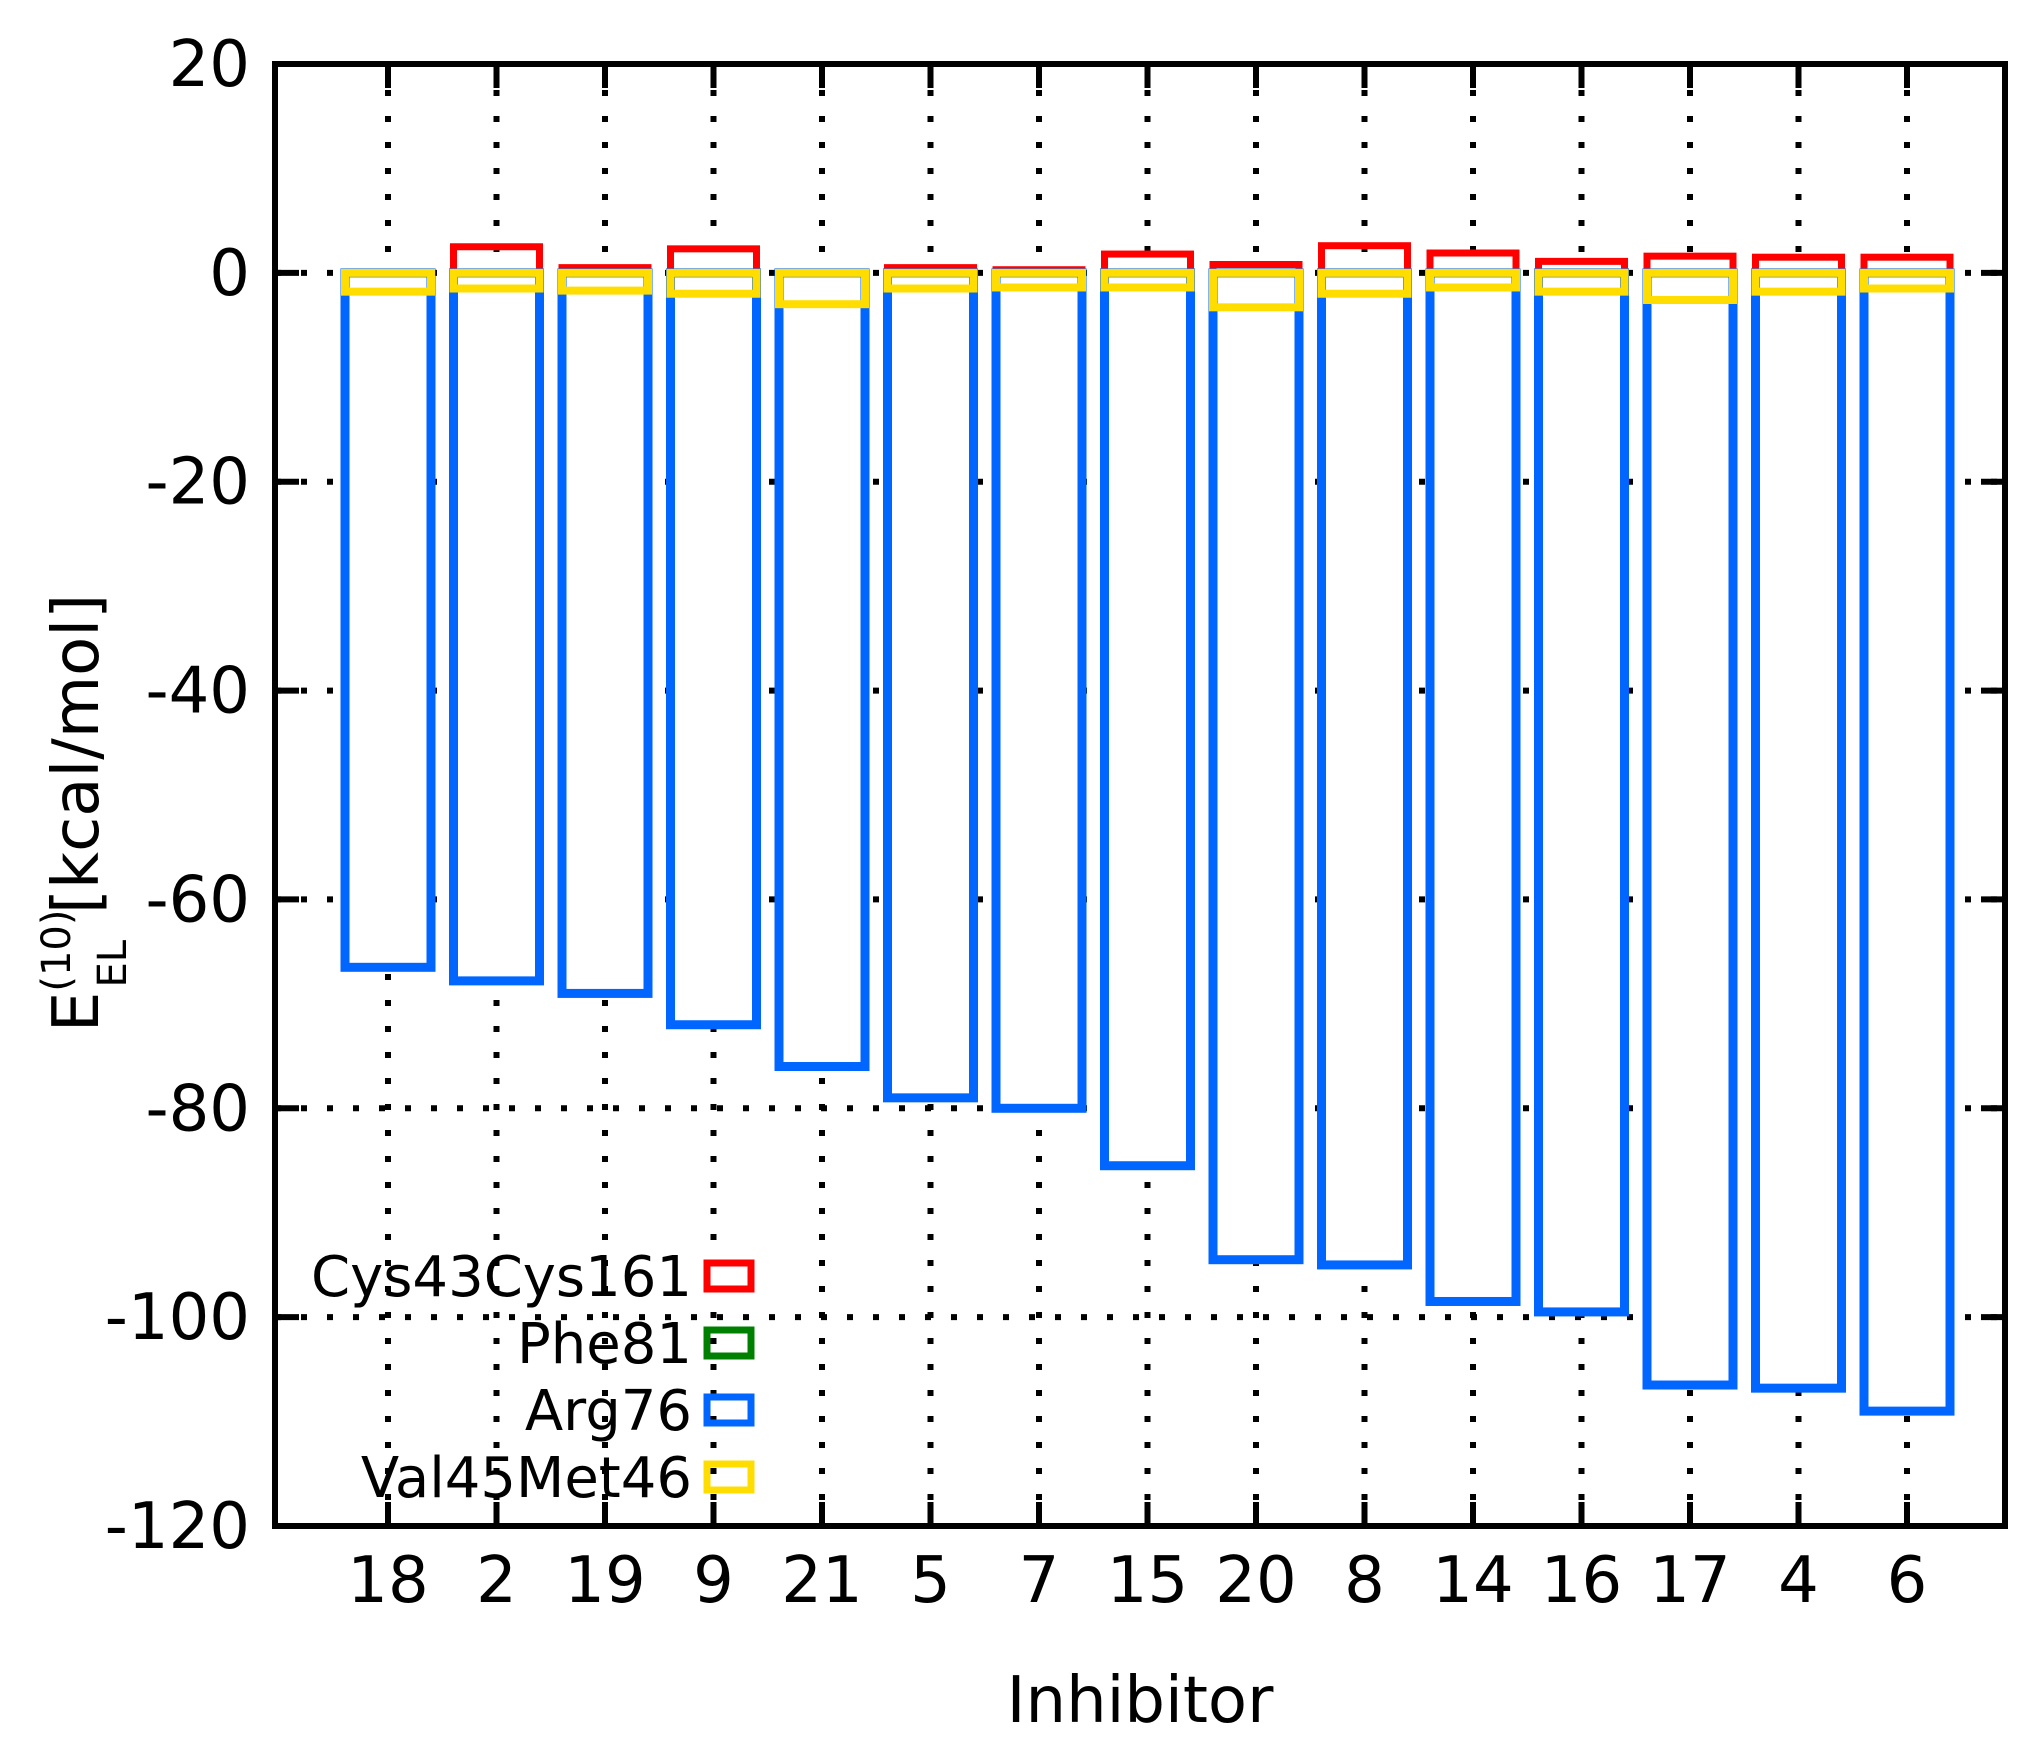  Describe the element at coordinates (930, 1581) in the screenshot. I see `x-tick-label: 5` at that location.